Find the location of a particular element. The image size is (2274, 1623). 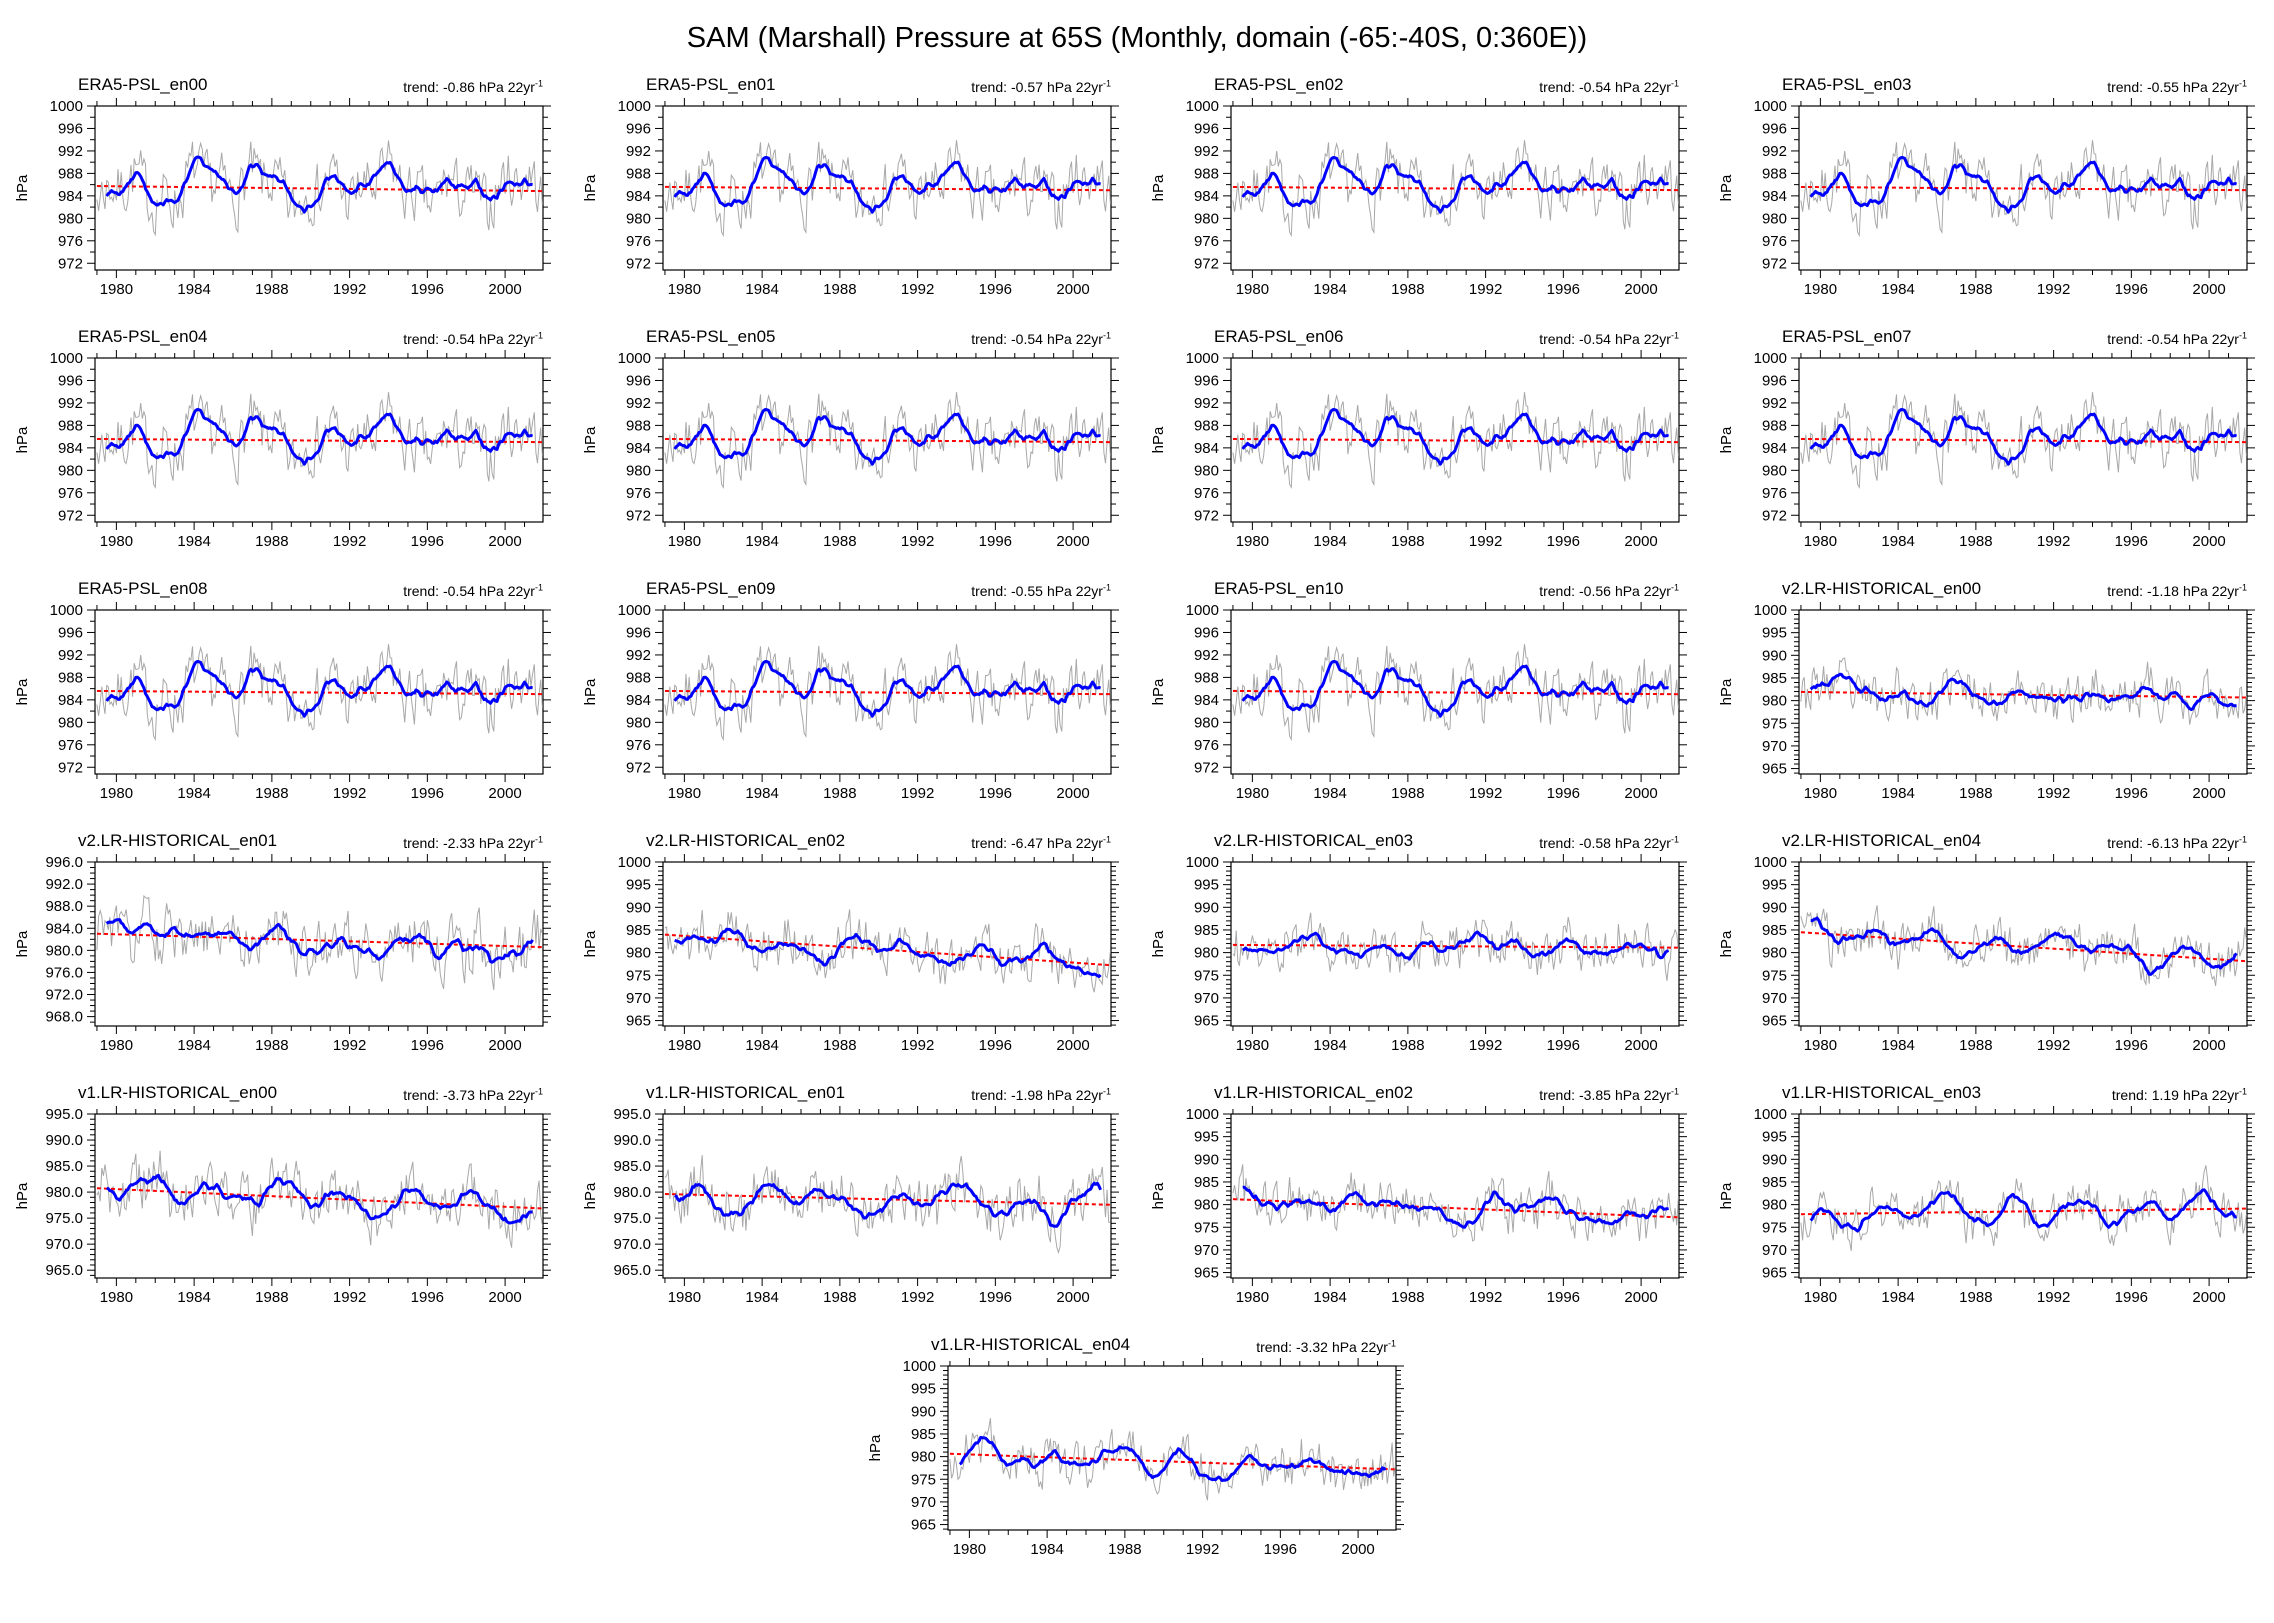

panel-title: v2.LR-HISTORICAL_en03 is located at coordinates (1314, 840).